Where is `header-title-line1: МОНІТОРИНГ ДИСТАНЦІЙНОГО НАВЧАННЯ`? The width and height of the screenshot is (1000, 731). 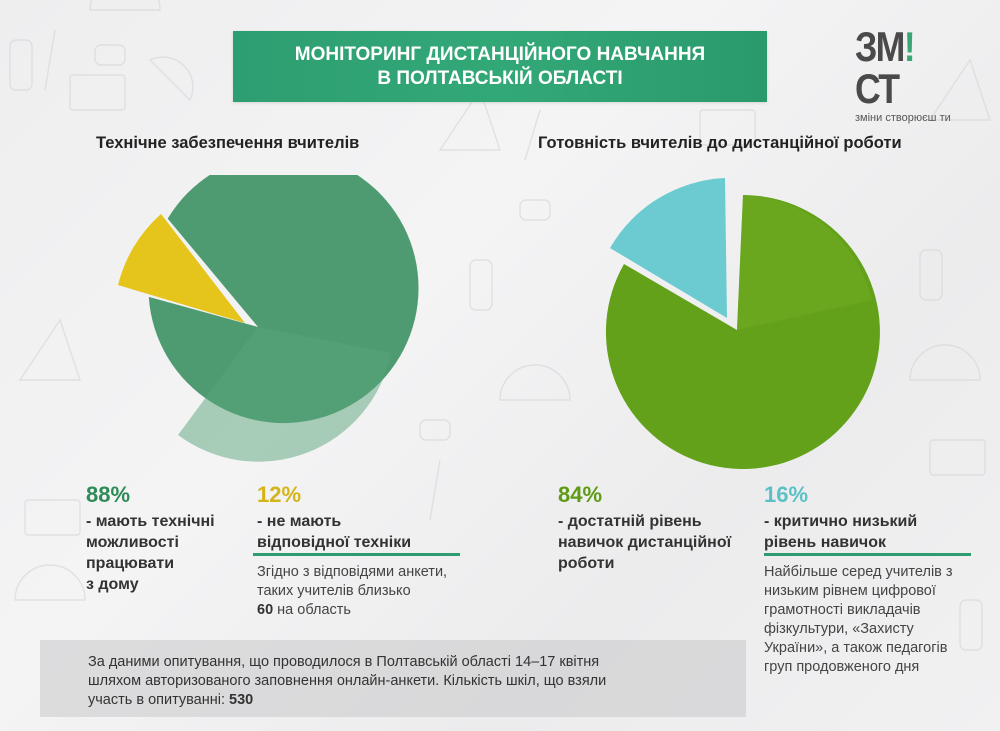 header-title-line1: МОНІТОРИНГ ДИСТАНЦІЙНОГО НАВЧАННЯ is located at coordinates (500, 54).